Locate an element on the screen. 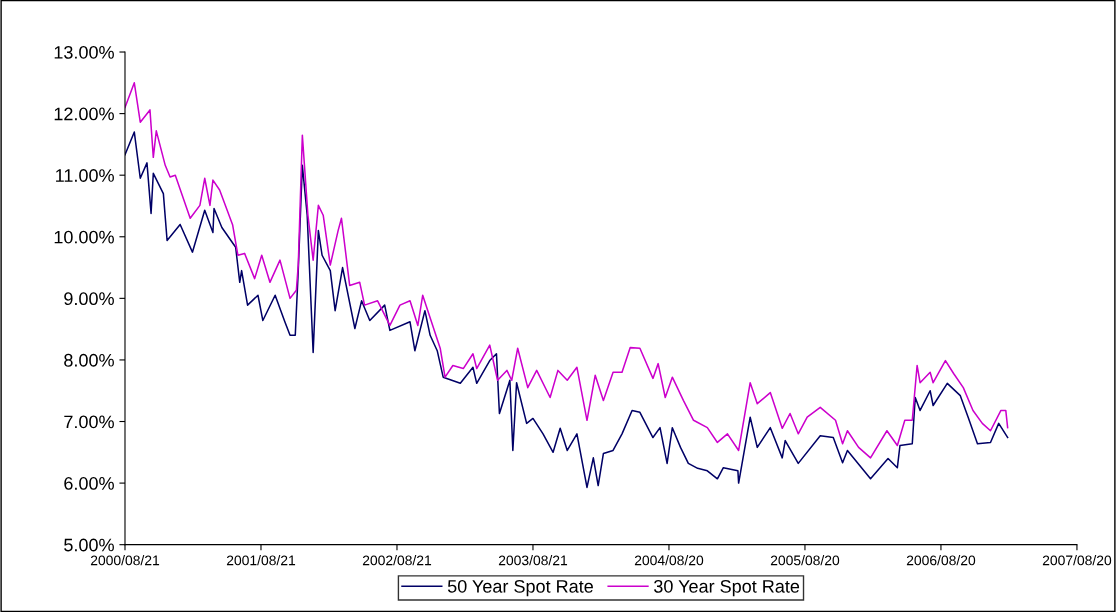  legend-label: 50 Year Spot Rate is located at coordinates (520, 588).